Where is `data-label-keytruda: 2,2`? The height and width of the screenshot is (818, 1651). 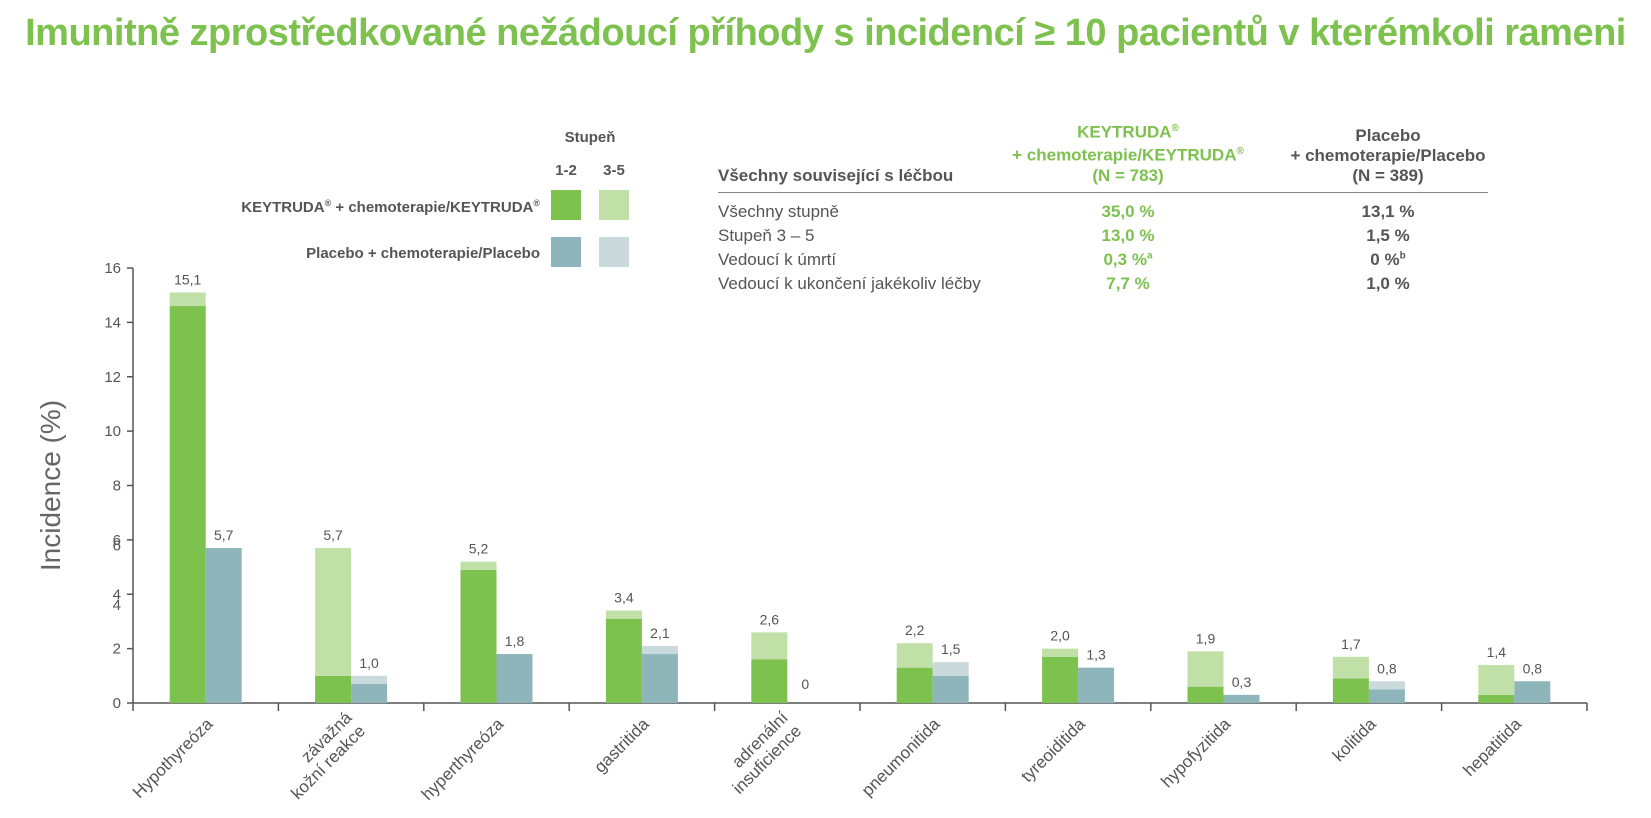
data-label-keytruda: 2,2 is located at coordinates (915, 630).